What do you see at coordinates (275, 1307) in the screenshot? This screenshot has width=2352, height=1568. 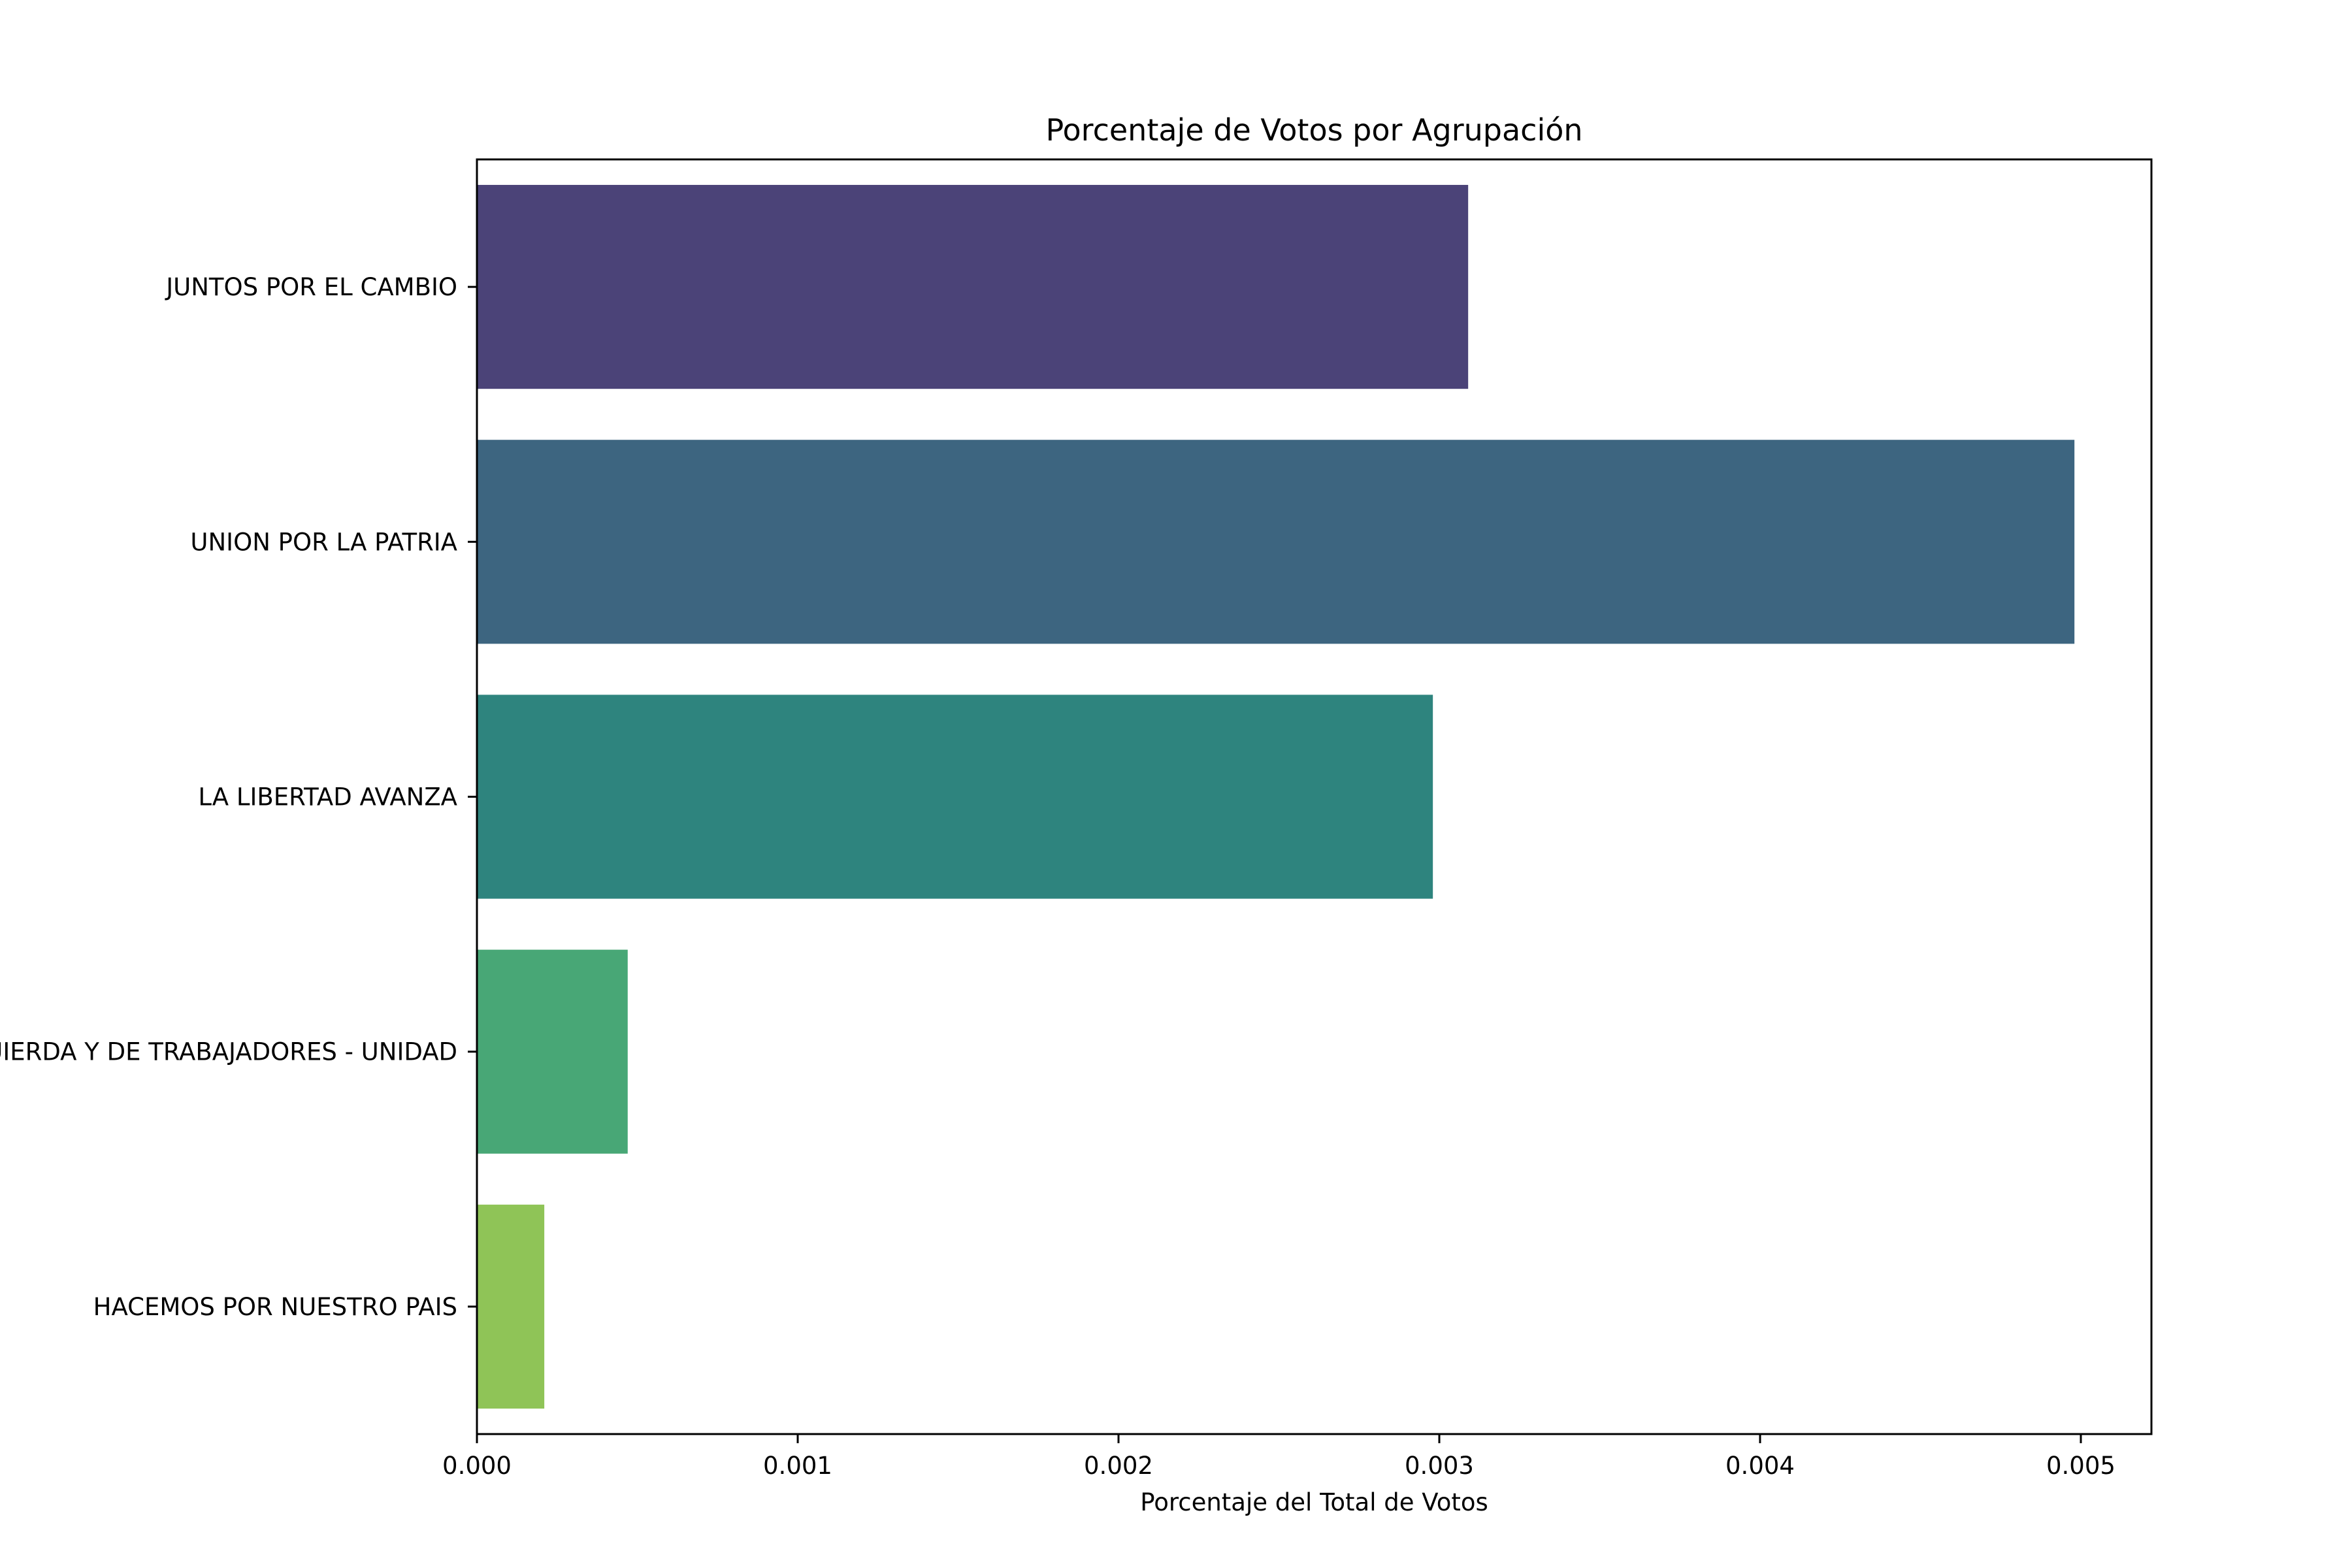 I see `y-tick-label-4: HACEMOS POR NUESTRO PAIS` at bounding box center [275, 1307].